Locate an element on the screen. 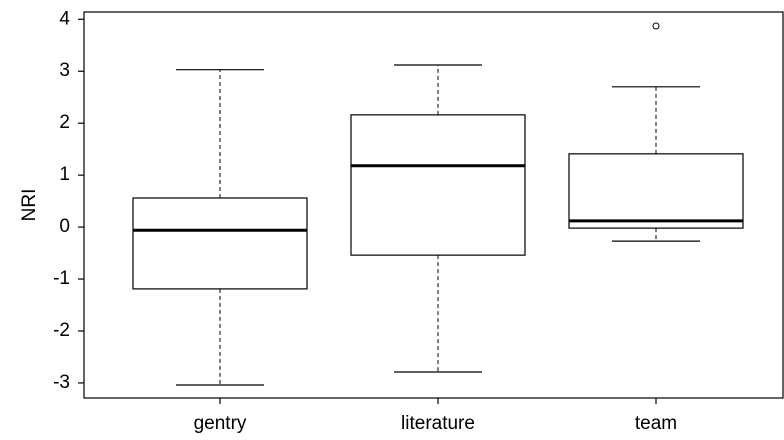  y-tick-label: 4 is located at coordinates (64, 18).